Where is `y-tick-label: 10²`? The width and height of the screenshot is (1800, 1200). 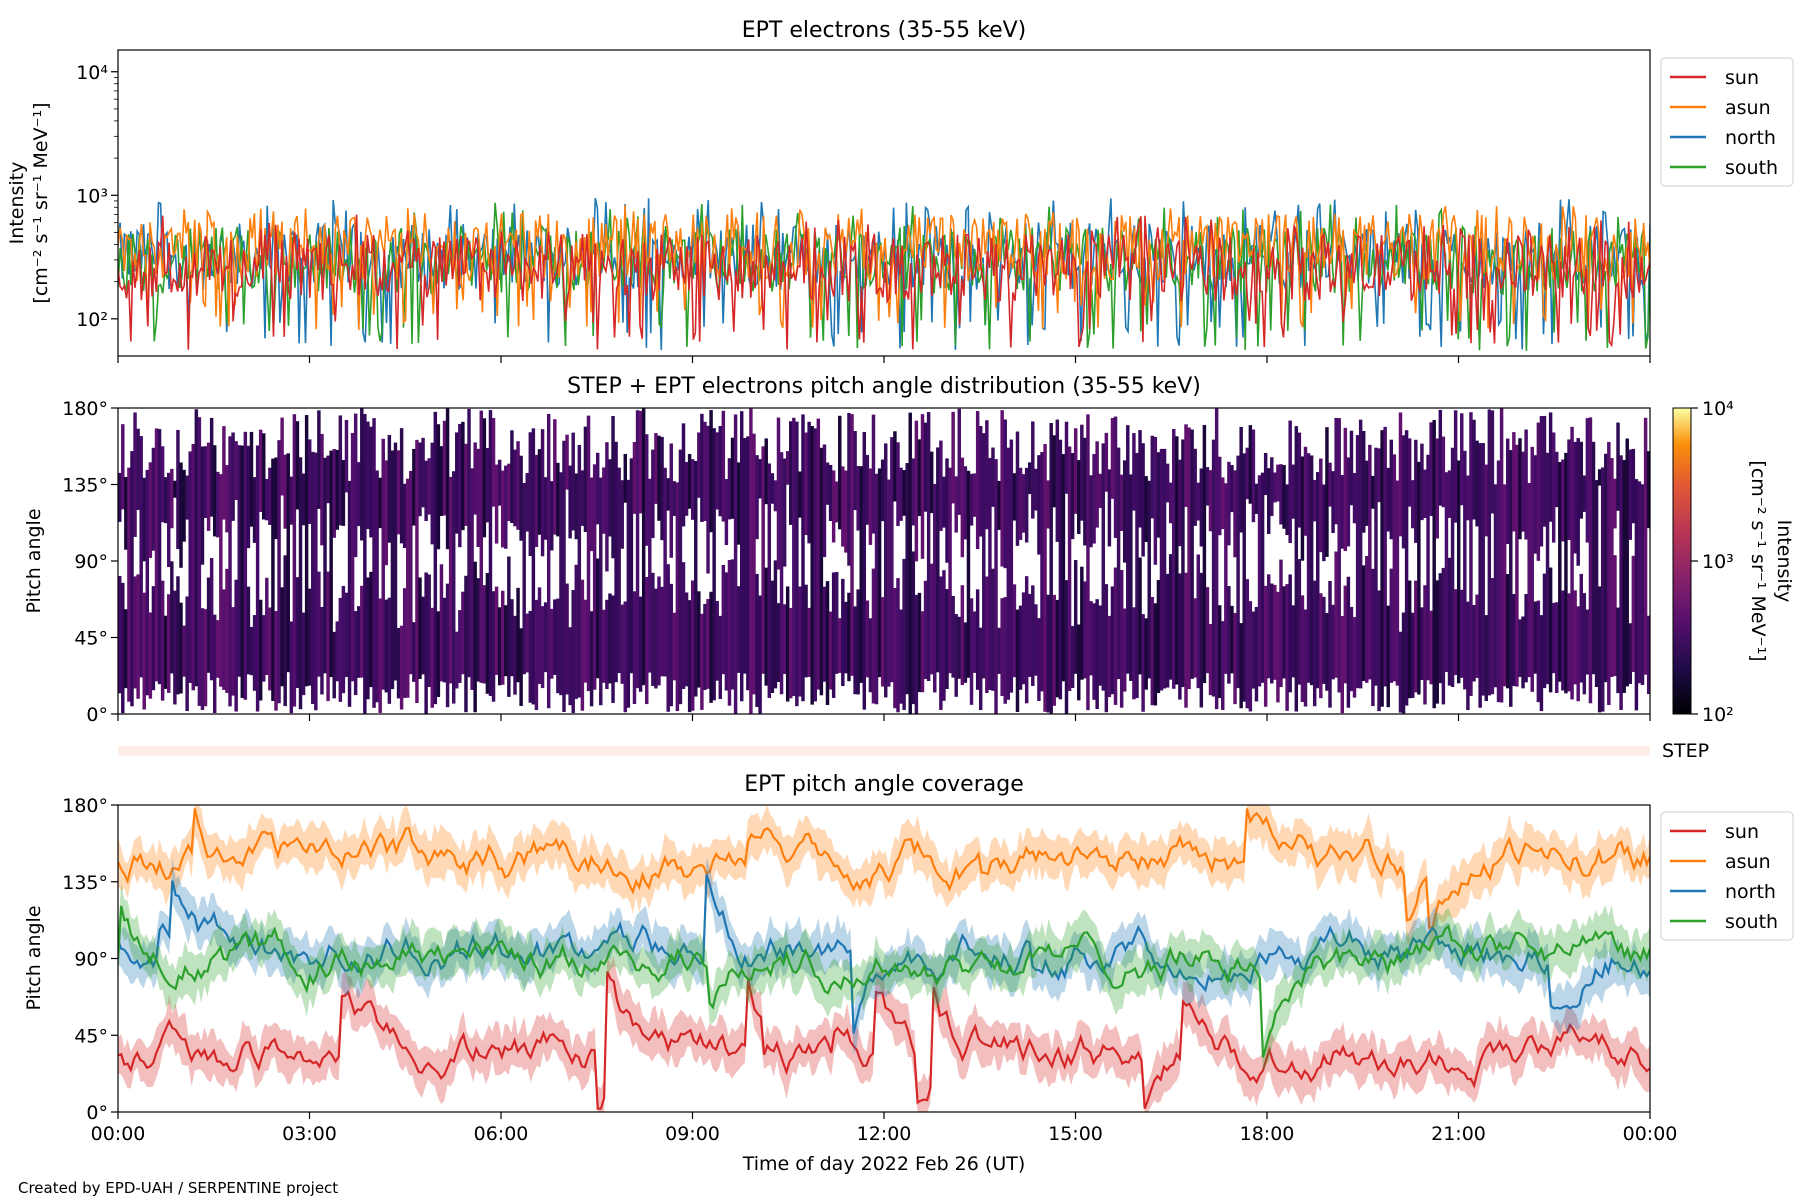
y-tick-label: 10² is located at coordinates (92, 320).